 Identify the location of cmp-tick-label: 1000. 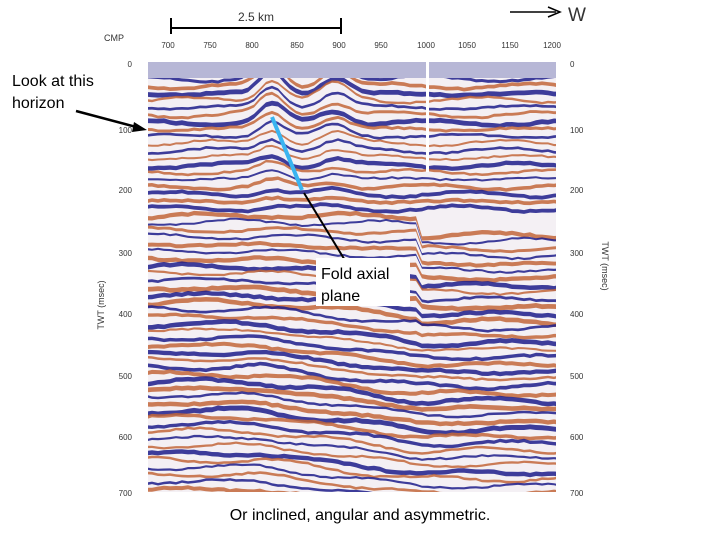
(426, 45).